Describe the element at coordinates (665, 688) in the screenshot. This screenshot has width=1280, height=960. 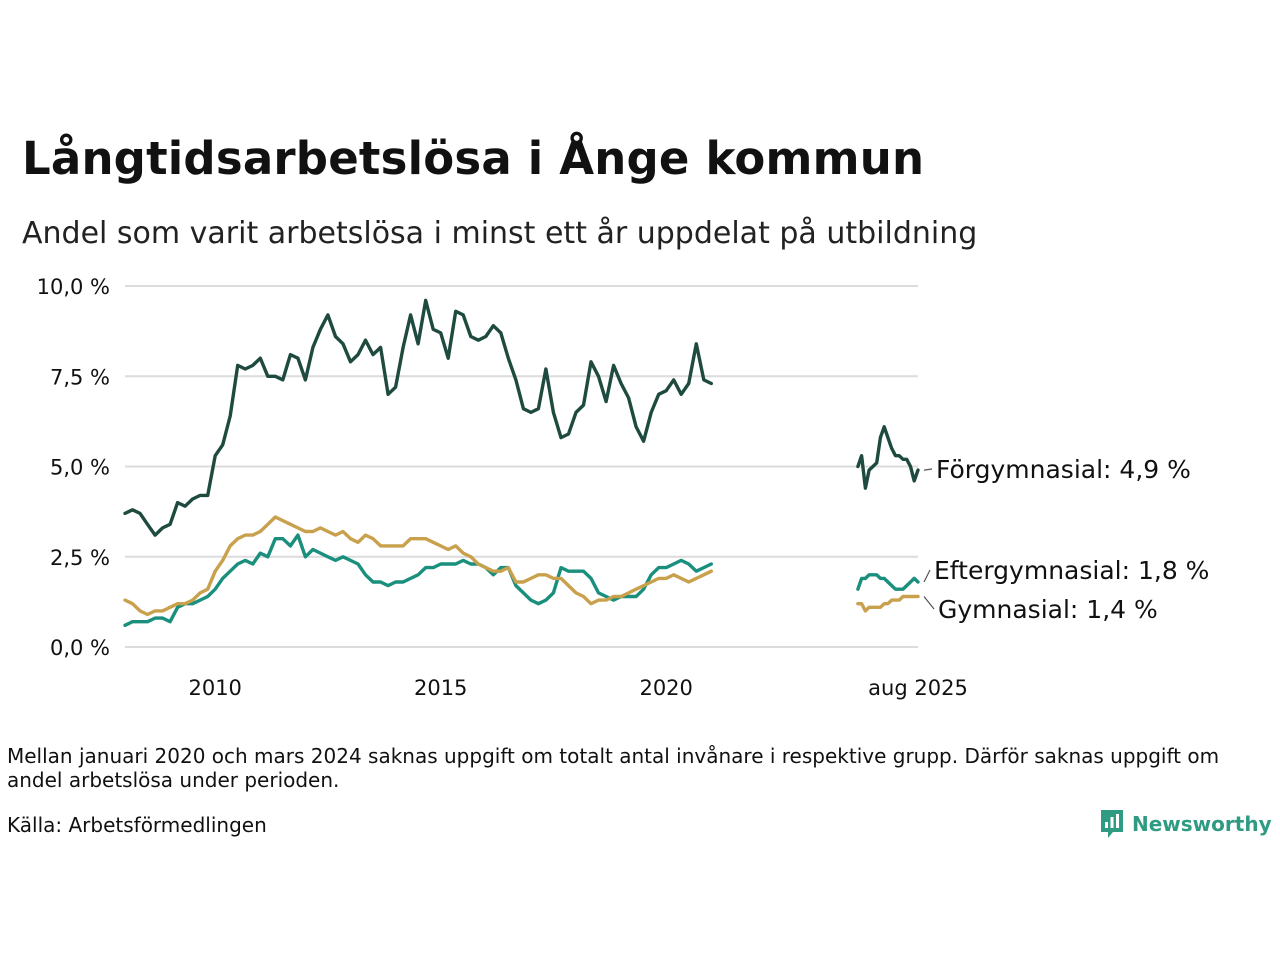
I see `x-tick-label: 2020` at that location.